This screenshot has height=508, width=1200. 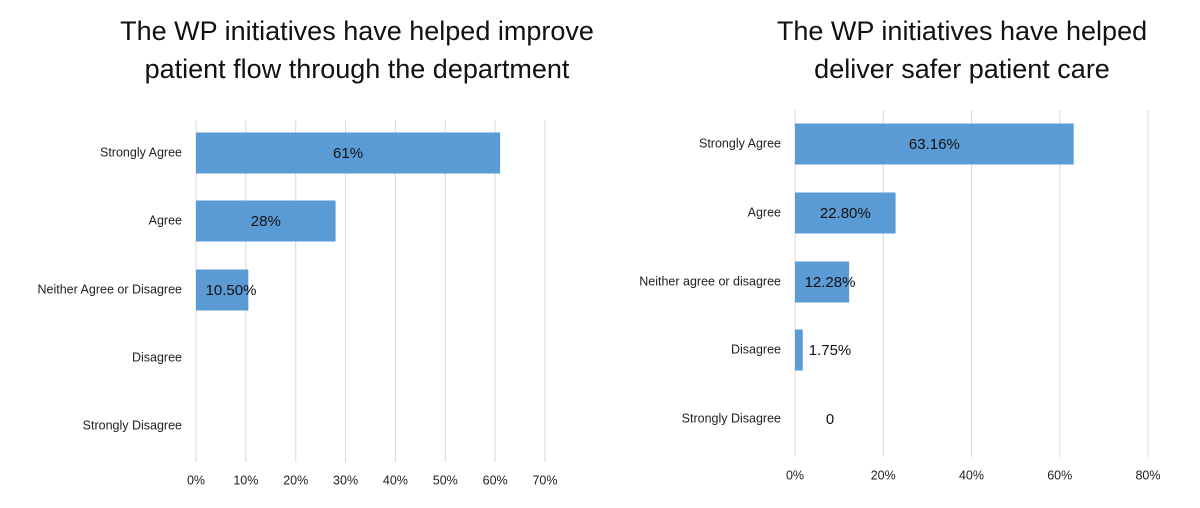 I want to click on data-label: 61%, so click(x=348, y=153).